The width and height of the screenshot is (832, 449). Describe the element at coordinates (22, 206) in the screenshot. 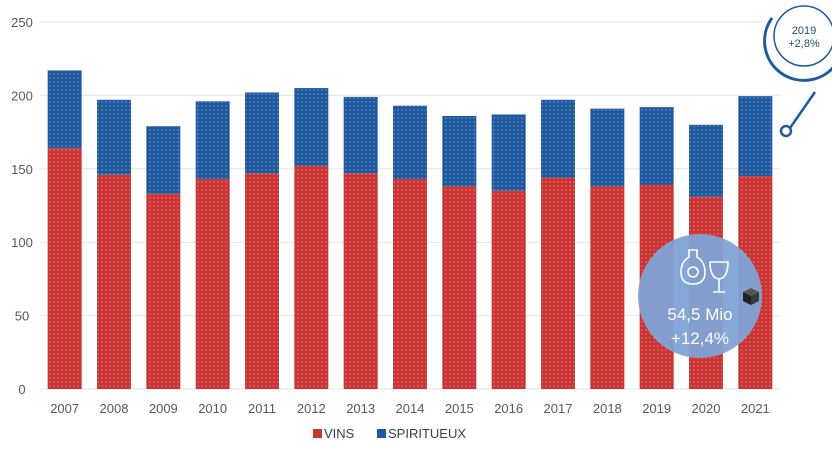

I see `y-axis: 0 50 100 150 200 250` at that location.